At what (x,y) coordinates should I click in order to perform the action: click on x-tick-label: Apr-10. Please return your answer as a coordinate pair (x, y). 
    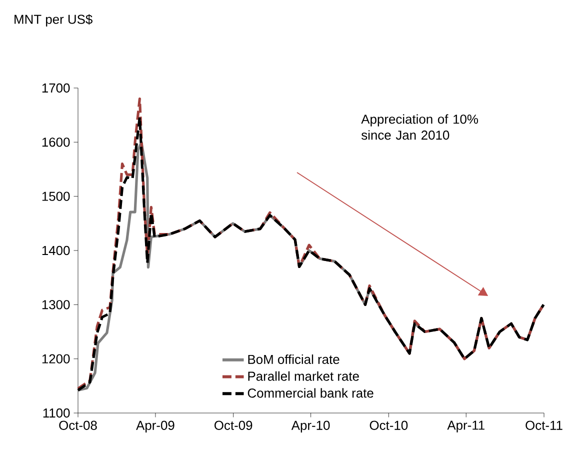
    Looking at the image, I should click on (310, 426).